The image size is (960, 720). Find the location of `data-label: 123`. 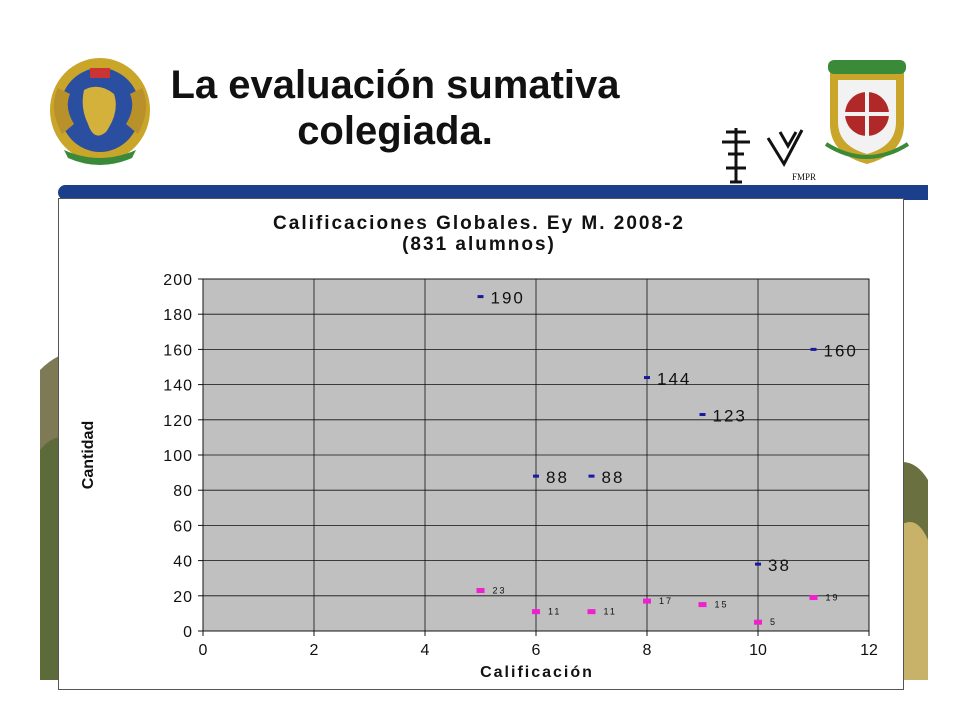

data-label: 123 is located at coordinates (730, 416).